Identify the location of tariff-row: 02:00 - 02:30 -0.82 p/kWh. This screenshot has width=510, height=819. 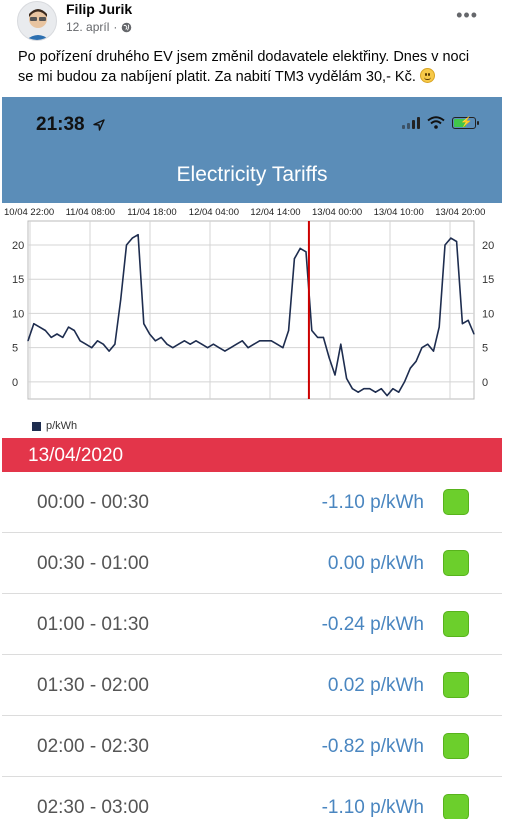
(252, 746).